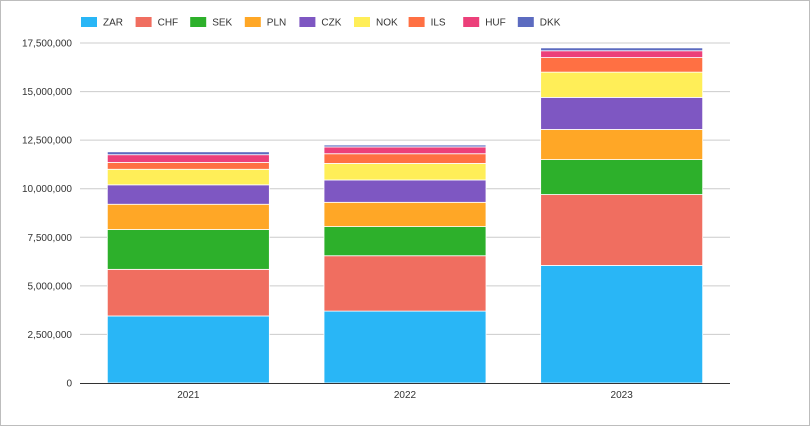 This screenshot has width=810, height=426. I want to click on bar-2022-sek, so click(405, 241).